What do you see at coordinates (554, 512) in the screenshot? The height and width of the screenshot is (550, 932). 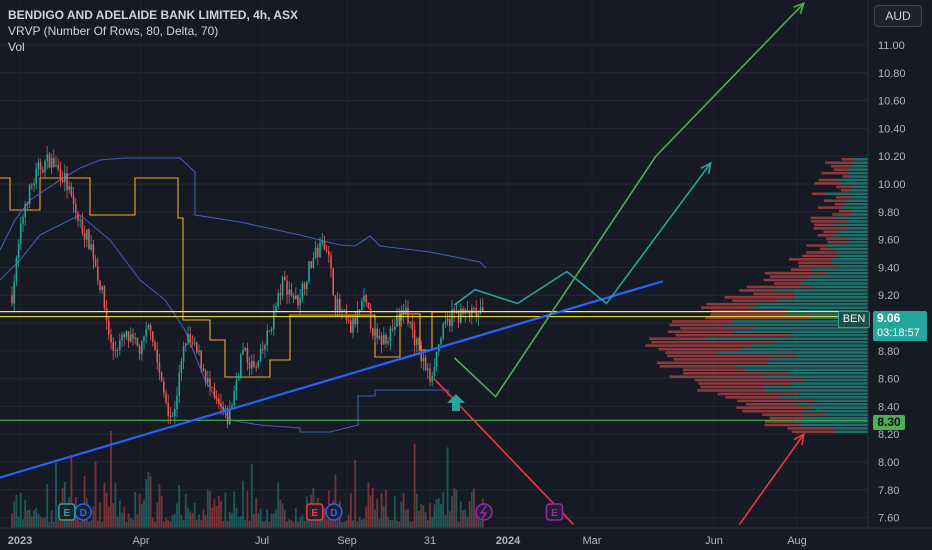 I see `earnings-marker` at bounding box center [554, 512].